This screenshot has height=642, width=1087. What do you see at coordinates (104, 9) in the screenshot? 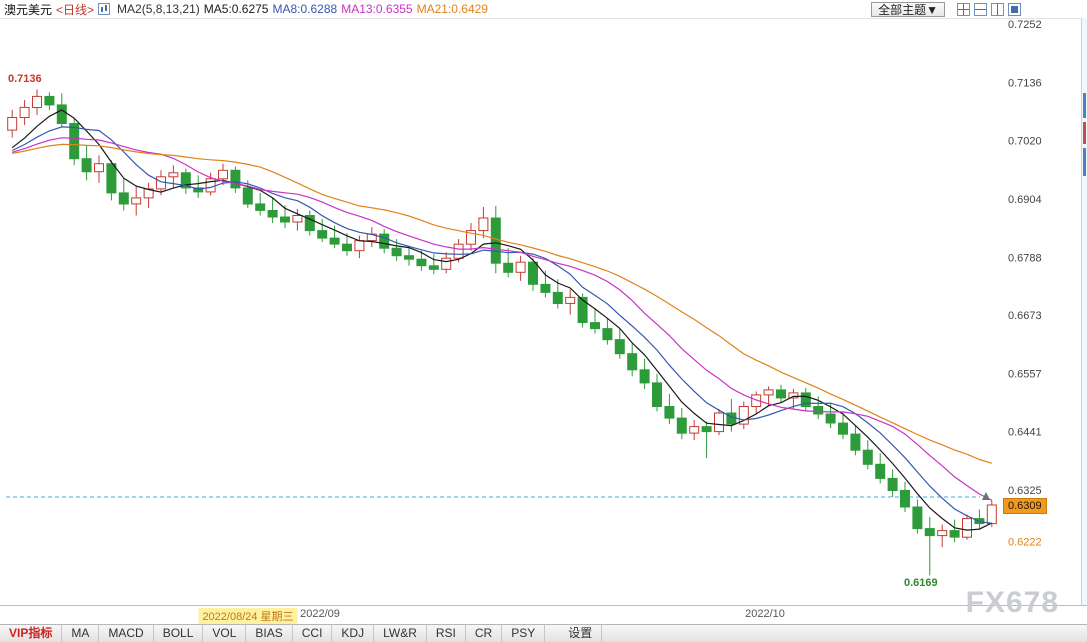
I see `indicator-chart-icon` at bounding box center [104, 9].